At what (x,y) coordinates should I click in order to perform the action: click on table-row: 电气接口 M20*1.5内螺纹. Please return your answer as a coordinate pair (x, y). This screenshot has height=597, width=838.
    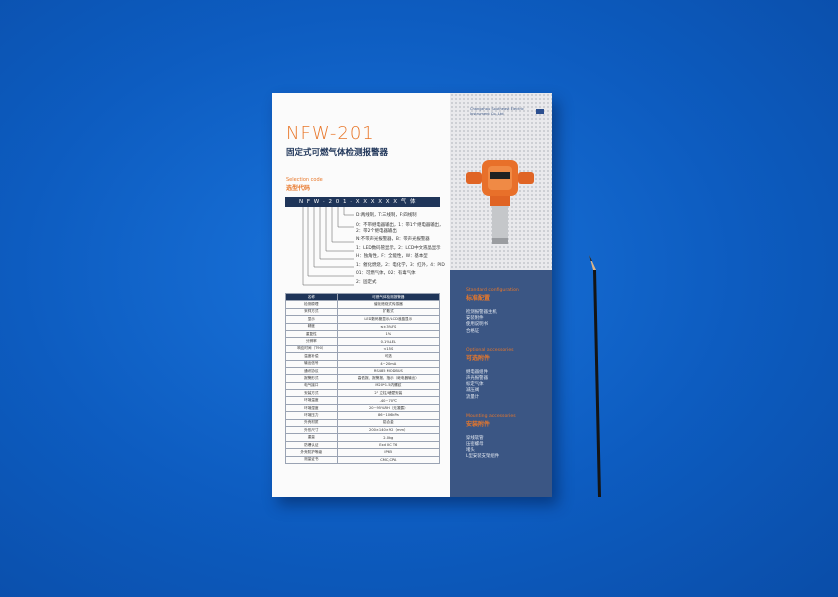
    Looking at the image, I should click on (363, 386).